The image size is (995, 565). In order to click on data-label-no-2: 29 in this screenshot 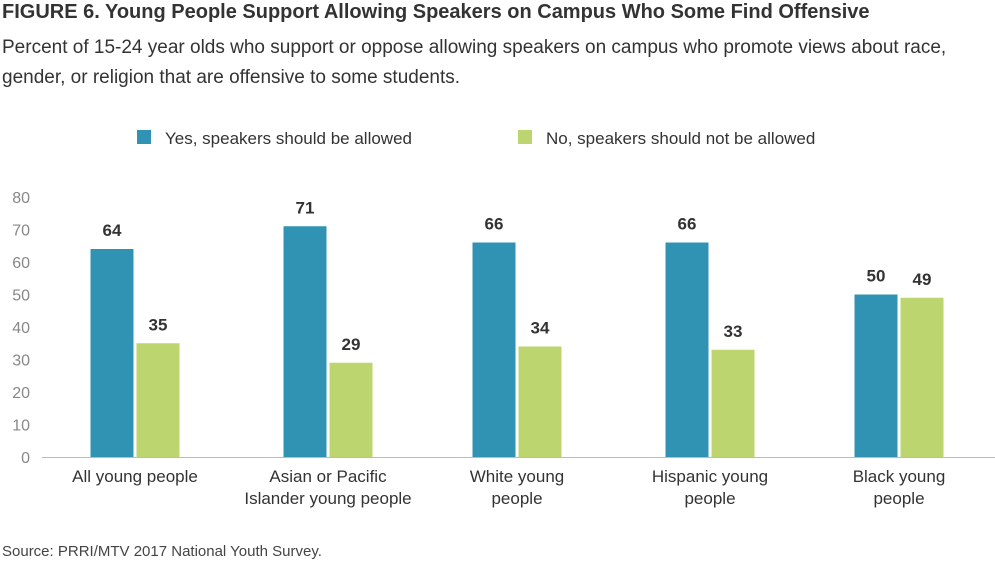, I will do `click(351, 344)`.